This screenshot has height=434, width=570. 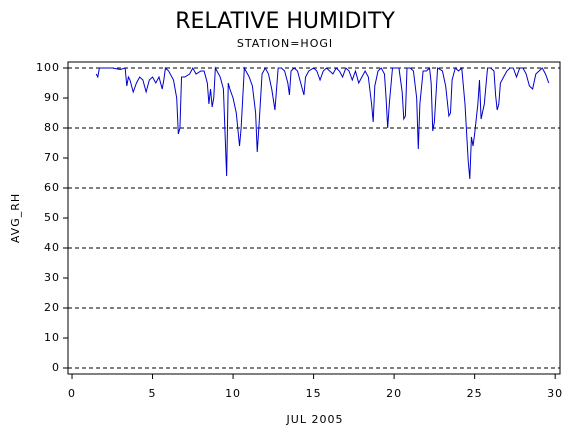 What do you see at coordinates (555, 393) in the screenshot?
I see `x-tick-label: 30` at bounding box center [555, 393].